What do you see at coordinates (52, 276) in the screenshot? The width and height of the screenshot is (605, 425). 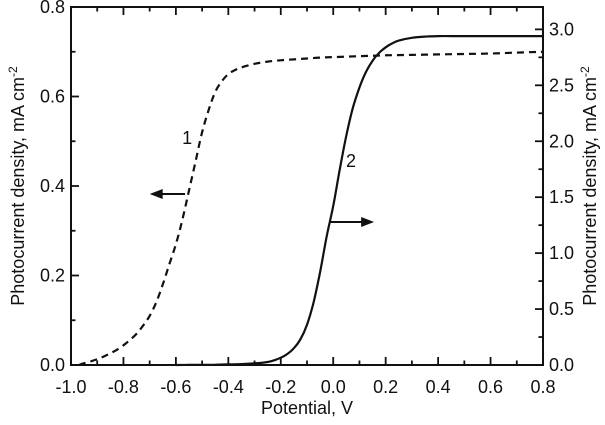 I see `left-y-axis-tick-label: 0.2` at bounding box center [52, 276].